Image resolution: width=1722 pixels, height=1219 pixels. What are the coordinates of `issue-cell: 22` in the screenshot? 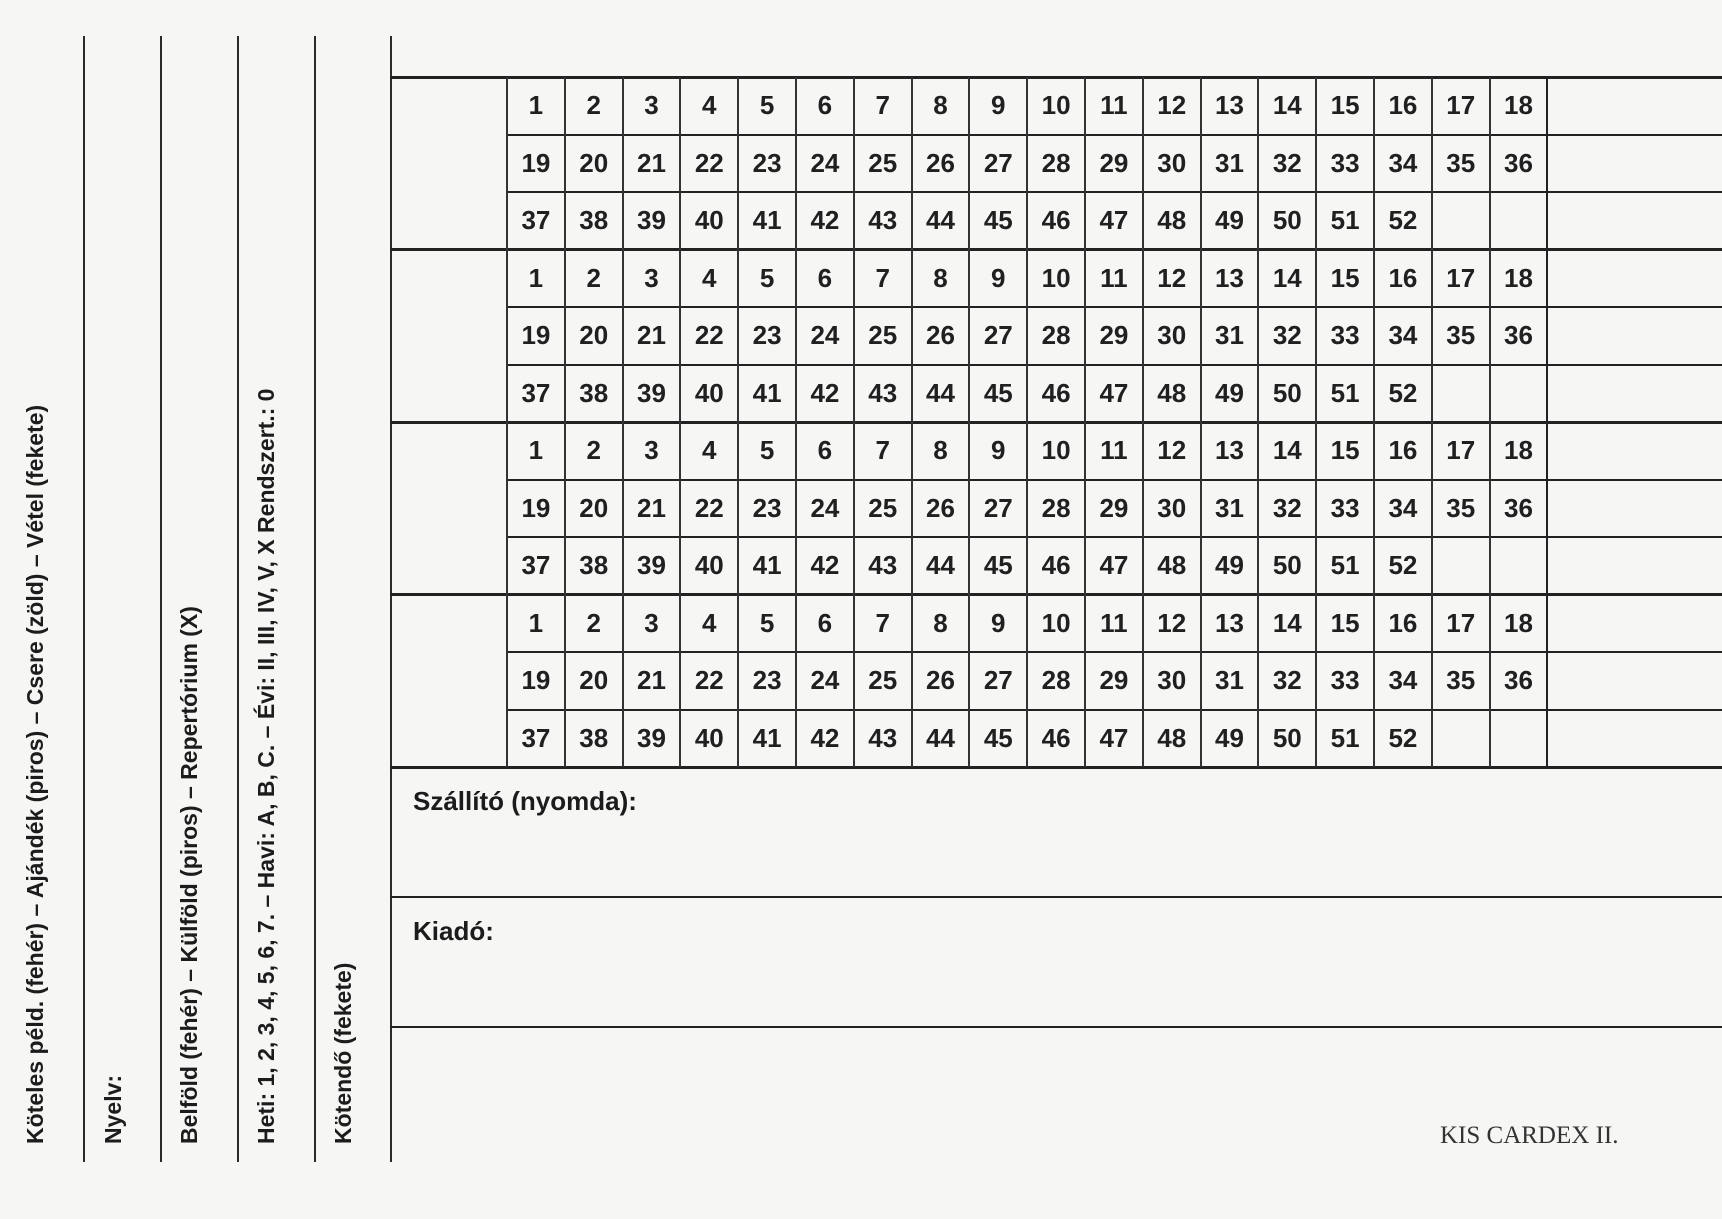 It's located at (708, 163).